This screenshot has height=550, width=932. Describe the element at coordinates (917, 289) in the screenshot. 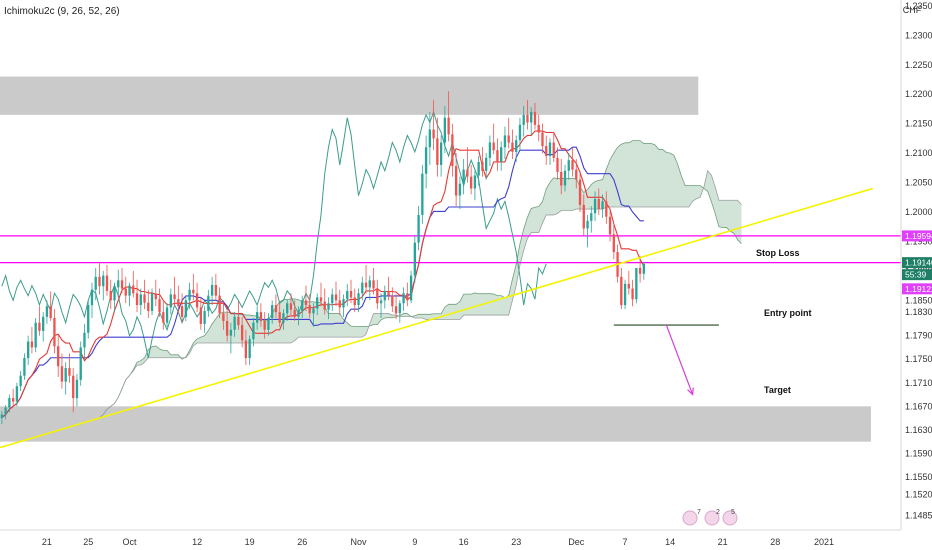

I see `last-price-tag-bg` at that location.